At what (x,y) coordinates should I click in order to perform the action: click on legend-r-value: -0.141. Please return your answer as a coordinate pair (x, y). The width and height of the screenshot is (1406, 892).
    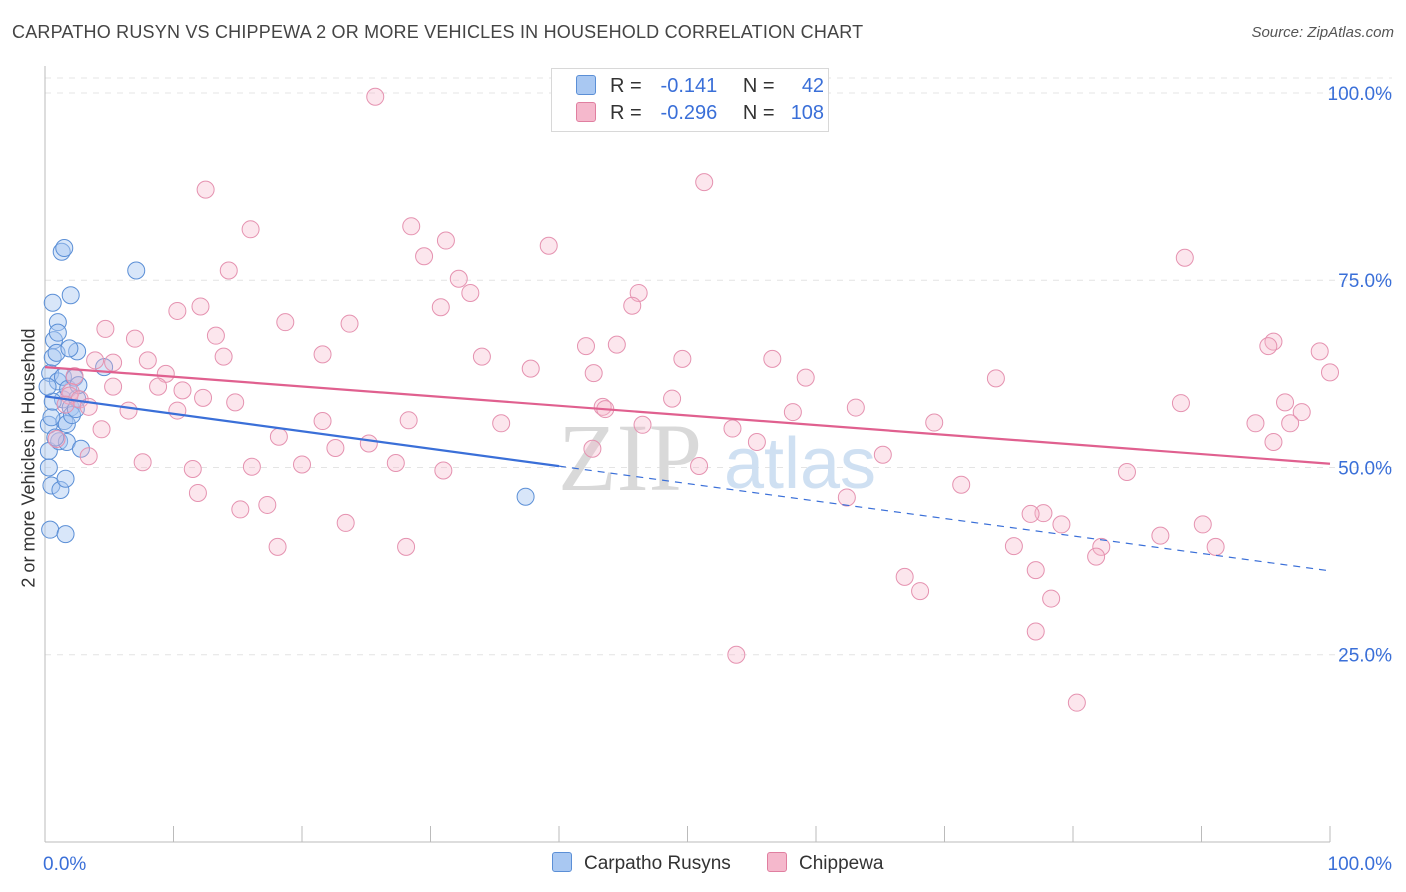
    Looking at the image, I should click on (689, 86).